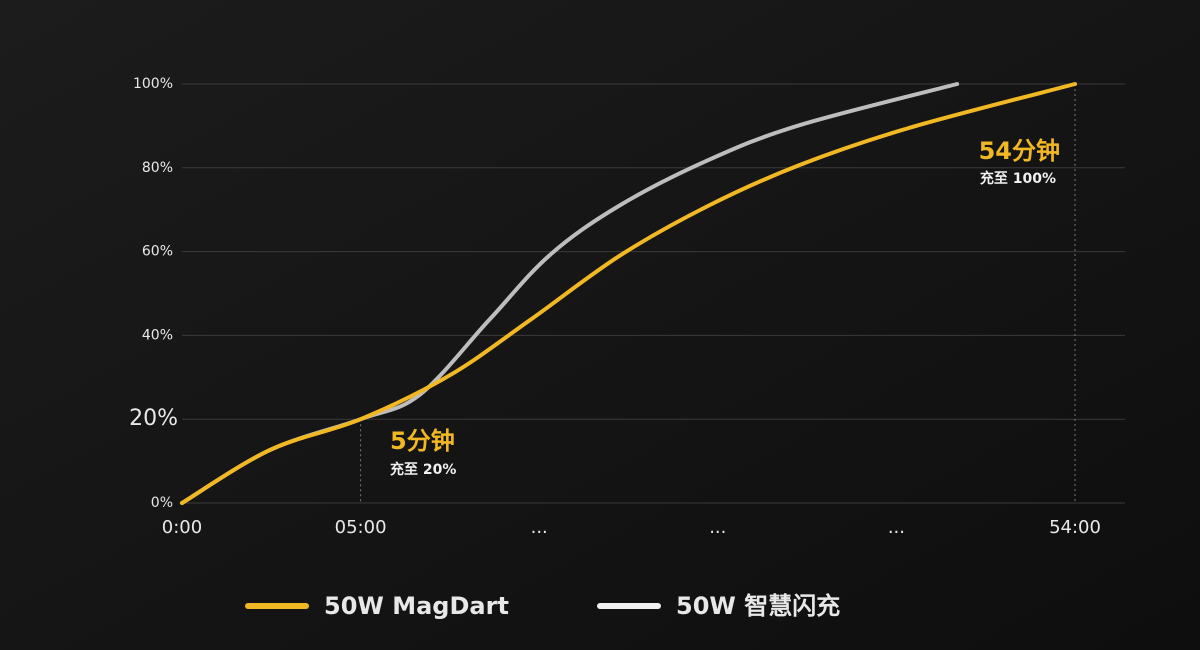 The height and width of the screenshot is (650, 1200). Describe the element at coordinates (758, 606) in the screenshot. I see `legend-label: 50W 智慧闪充` at that location.